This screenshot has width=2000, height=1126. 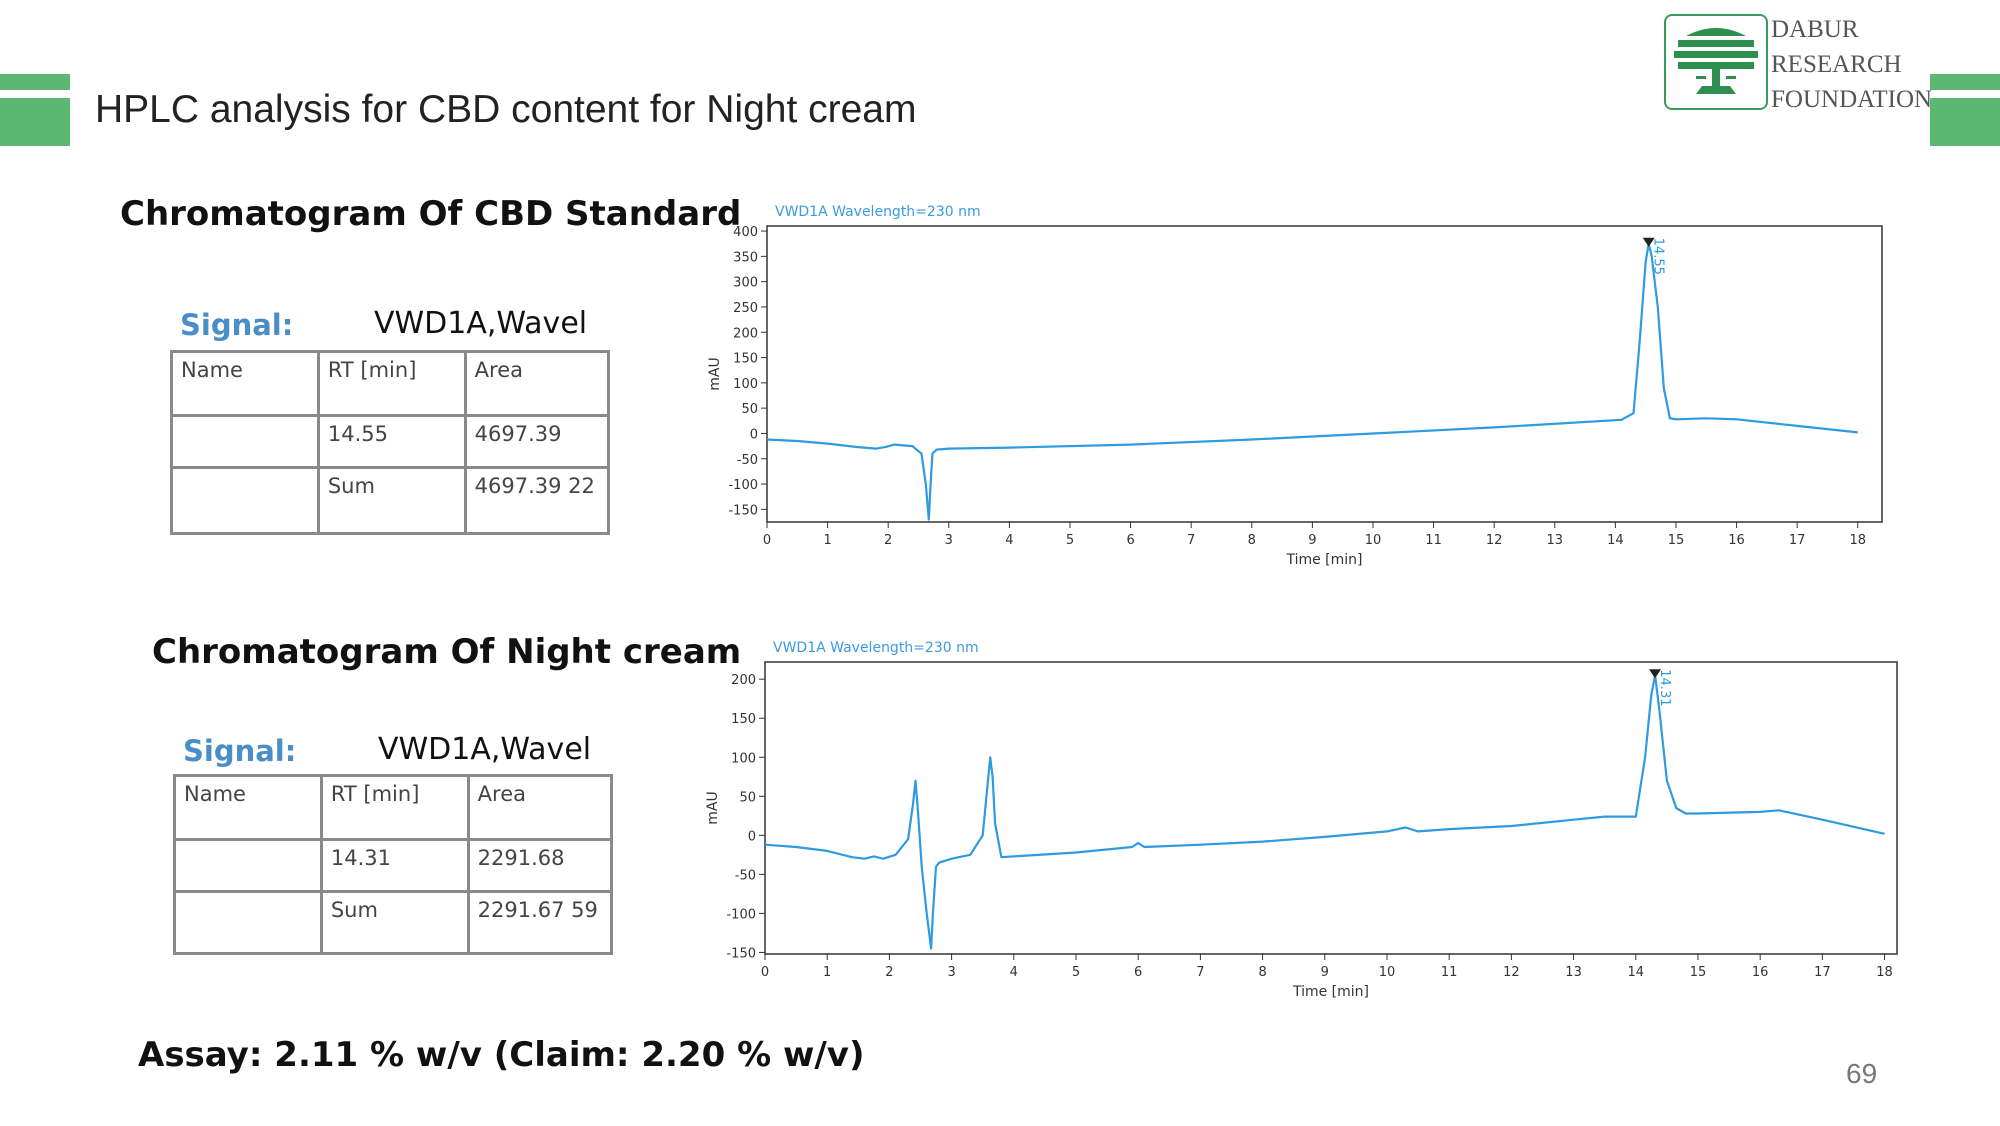 What do you see at coordinates (1797, 540) in the screenshot?
I see `x-tick-label: 17` at bounding box center [1797, 540].